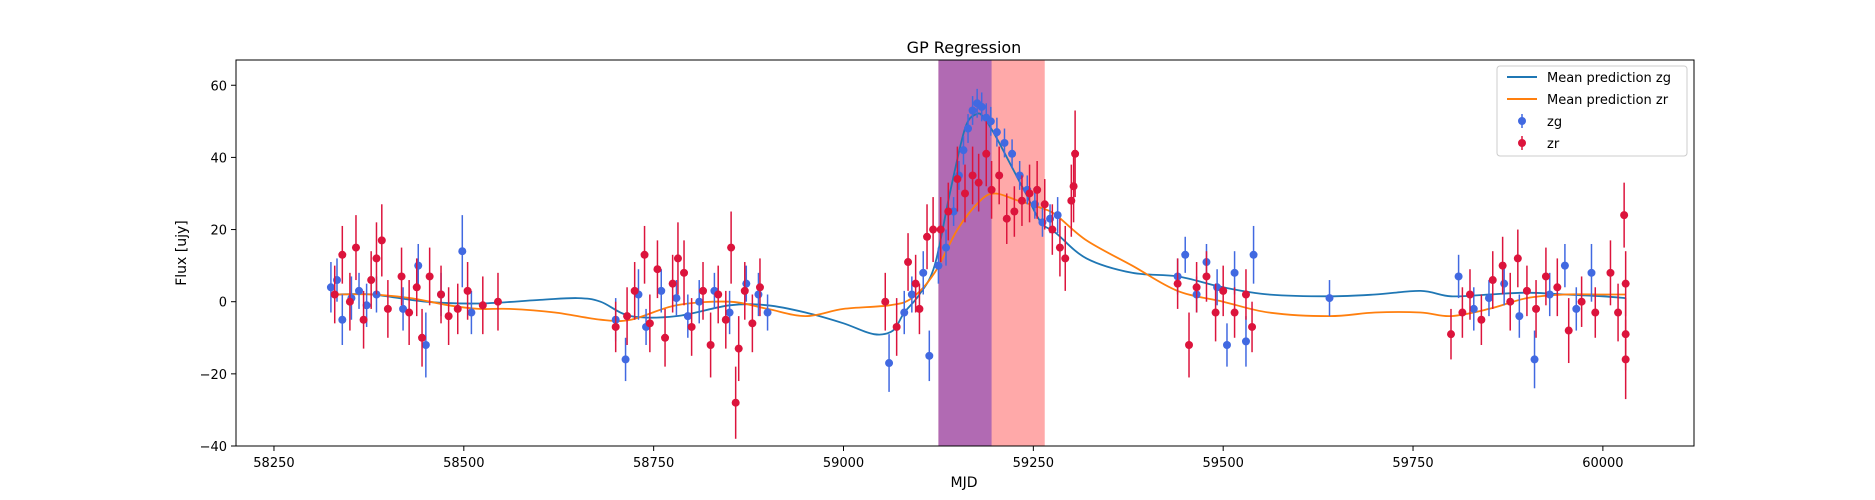  I want to click on y-tick-label: 40, so click(218, 158).